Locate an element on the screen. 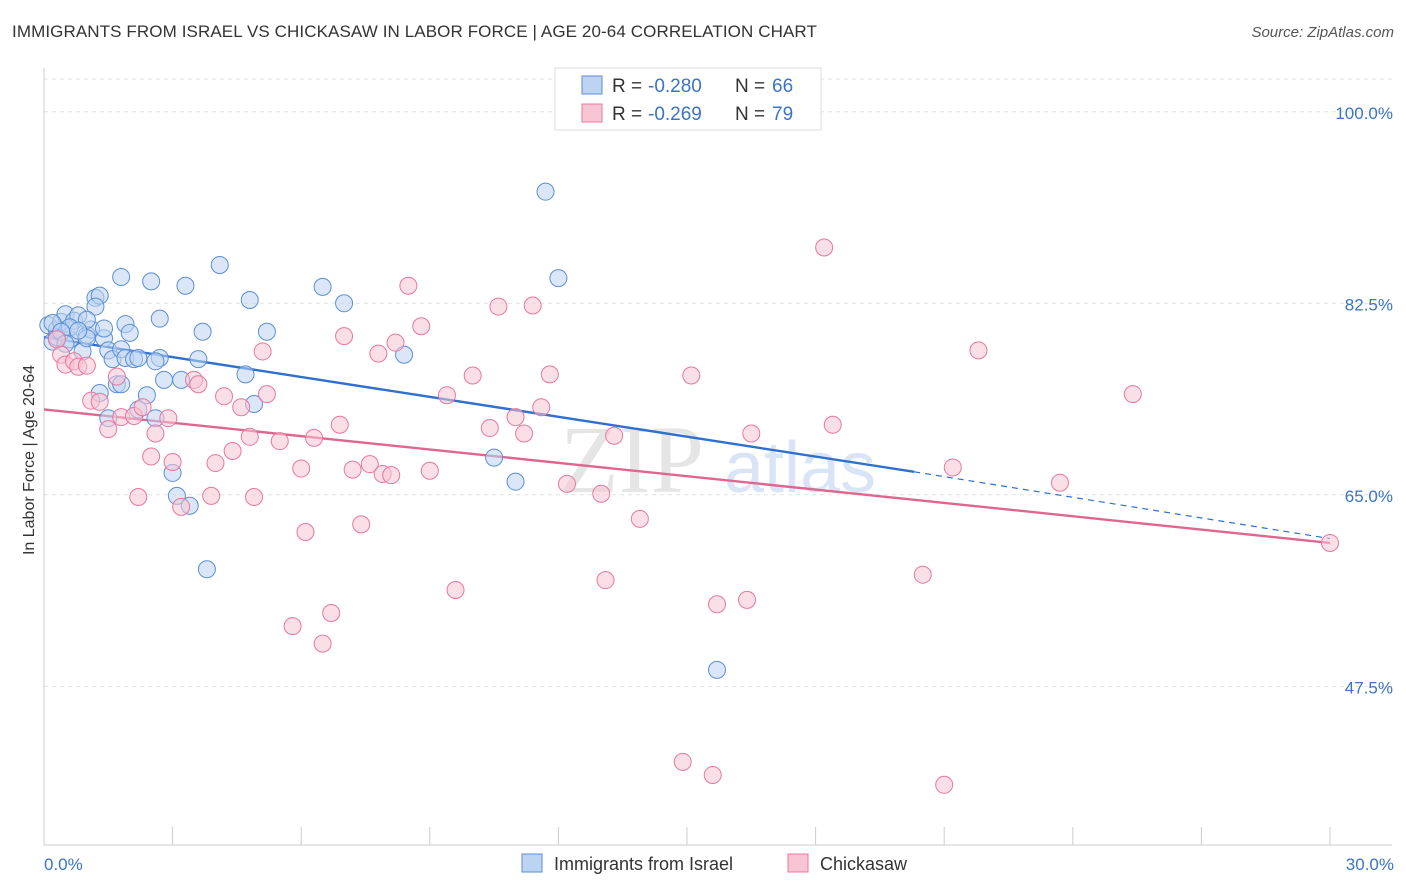 The width and height of the screenshot is (1406, 892). legend-chickasaw-swatch is located at coordinates (798, 863).